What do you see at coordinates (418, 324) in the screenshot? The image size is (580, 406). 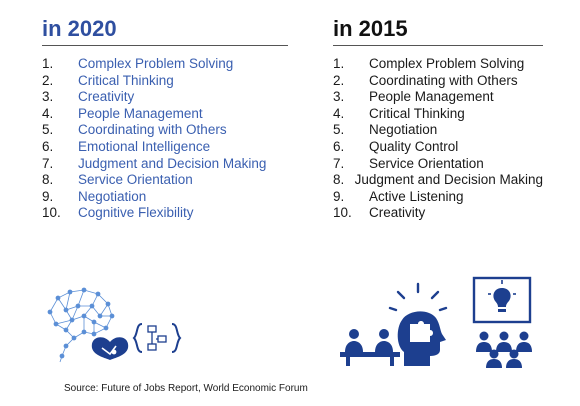 I see `head-puzzle-idea-icon` at bounding box center [418, 324].